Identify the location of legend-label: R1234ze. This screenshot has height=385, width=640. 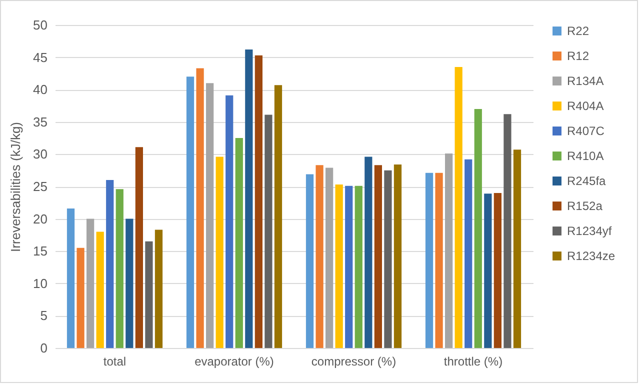
(591, 256).